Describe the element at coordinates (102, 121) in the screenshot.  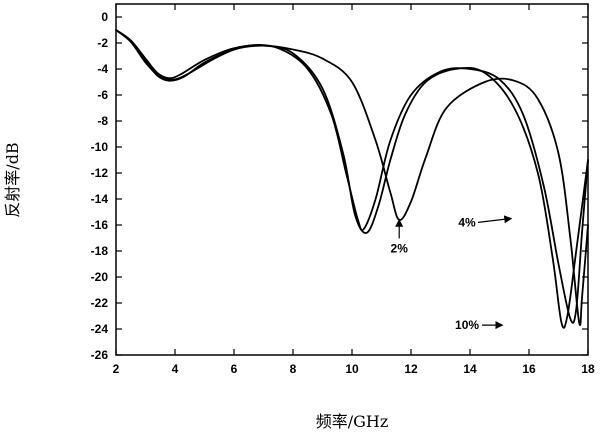
I see `y-tick-label: -8` at that location.